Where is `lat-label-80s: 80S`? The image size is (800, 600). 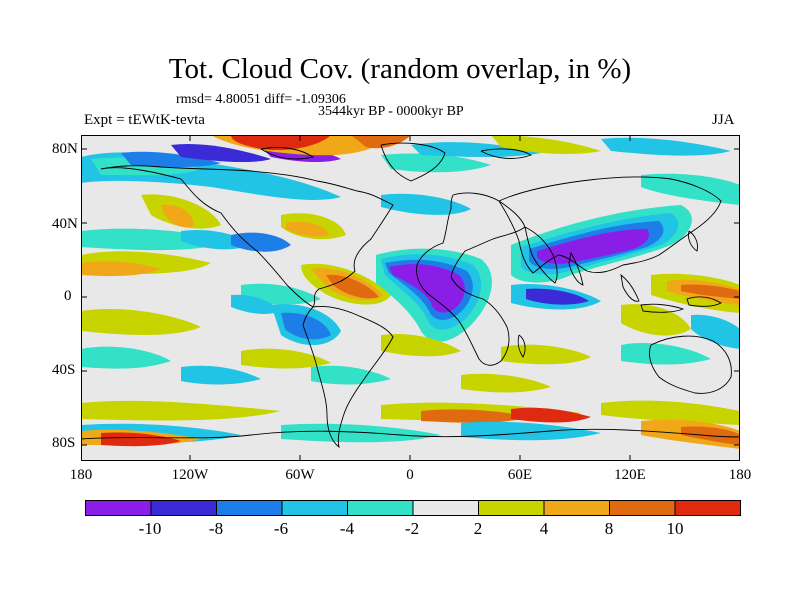 lat-label-80s: 80S is located at coordinates (64, 443).